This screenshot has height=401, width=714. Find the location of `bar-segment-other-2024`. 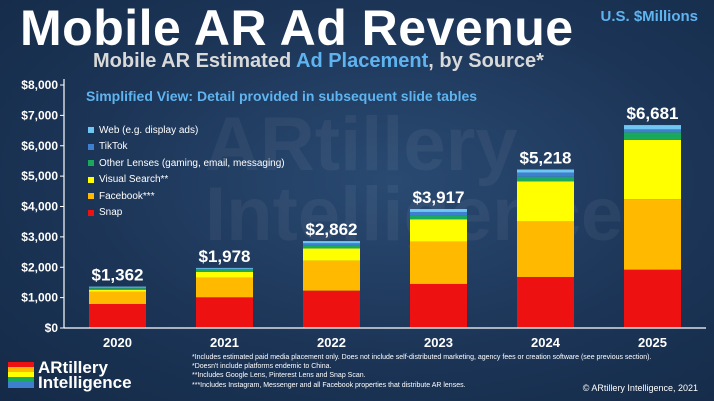

bar-segment-other-2024 is located at coordinates (545, 179).